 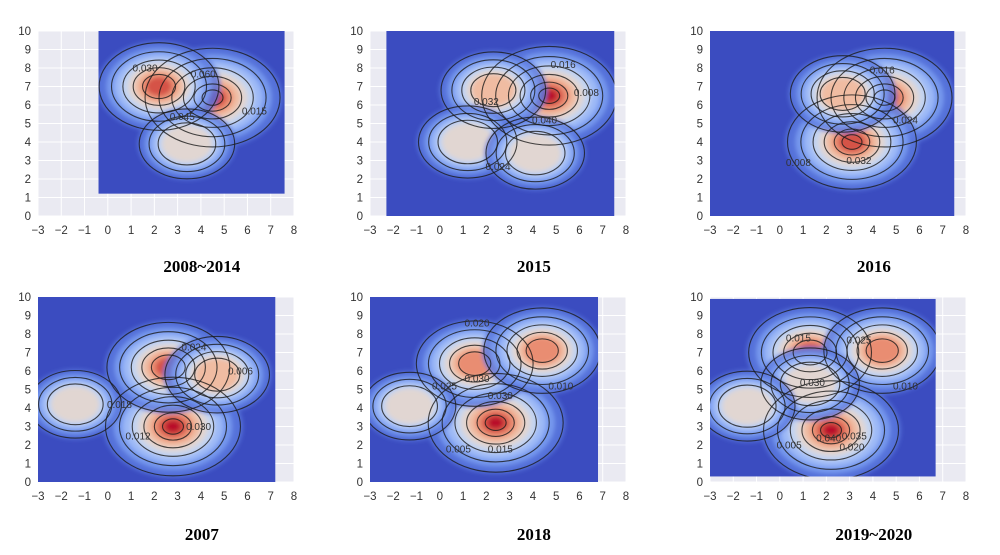 I want to click on contour-label: 0.030, so click(x=477, y=379).